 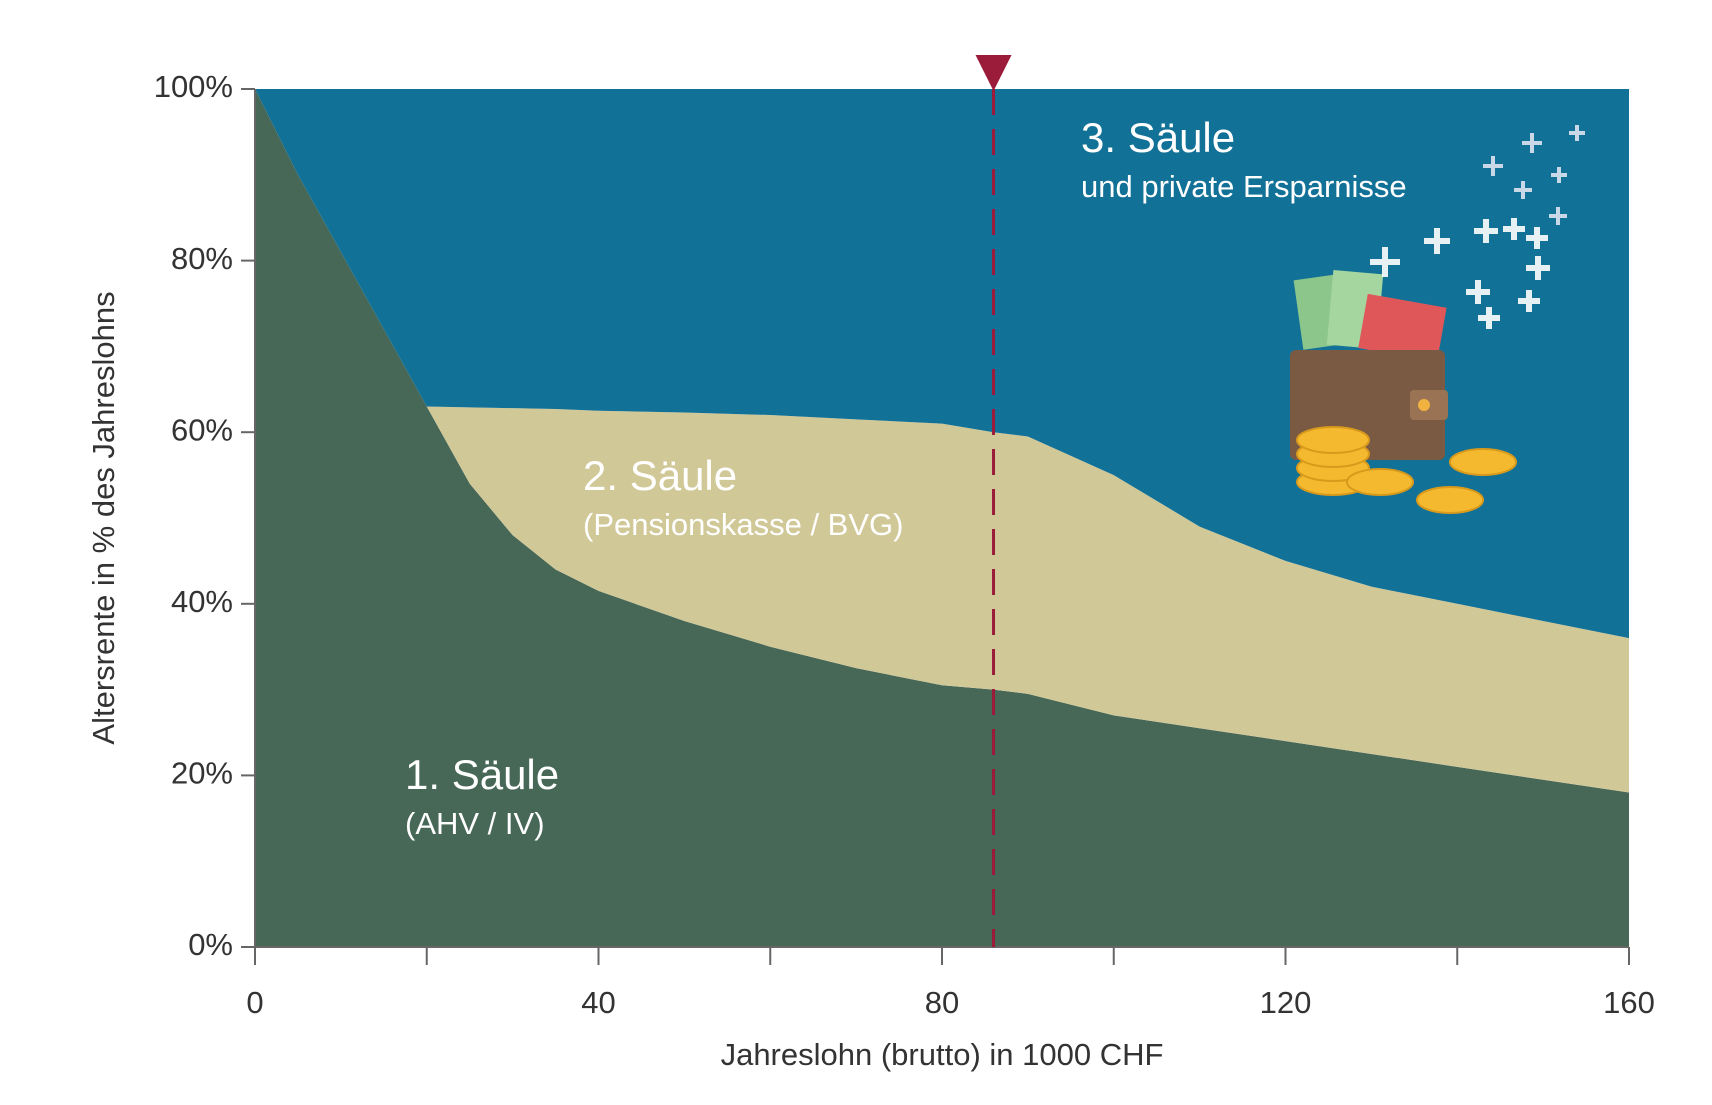 What do you see at coordinates (202, 429) in the screenshot?
I see `y-tick-label: 60%` at bounding box center [202, 429].